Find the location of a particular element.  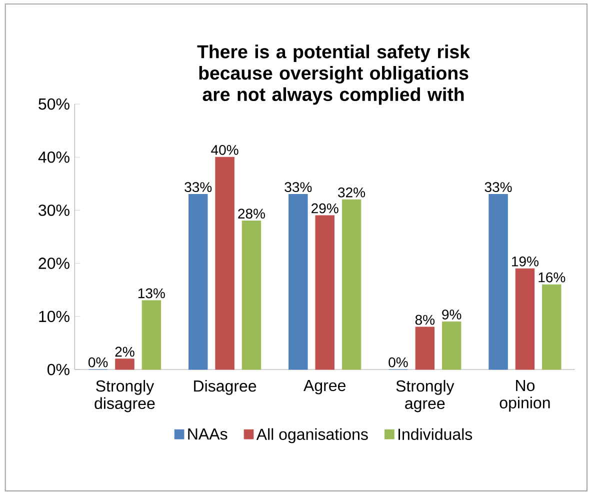

data-label: 40% is located at coordinates (224, 150).